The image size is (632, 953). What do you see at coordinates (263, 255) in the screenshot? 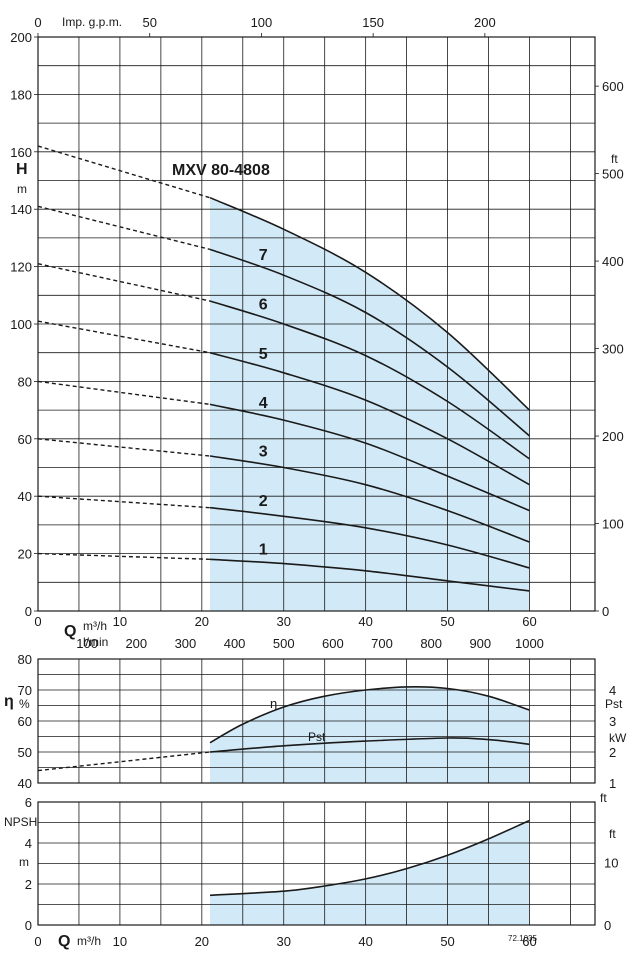
I see `stage-label-7: 7` at bounding box center [263, 255].